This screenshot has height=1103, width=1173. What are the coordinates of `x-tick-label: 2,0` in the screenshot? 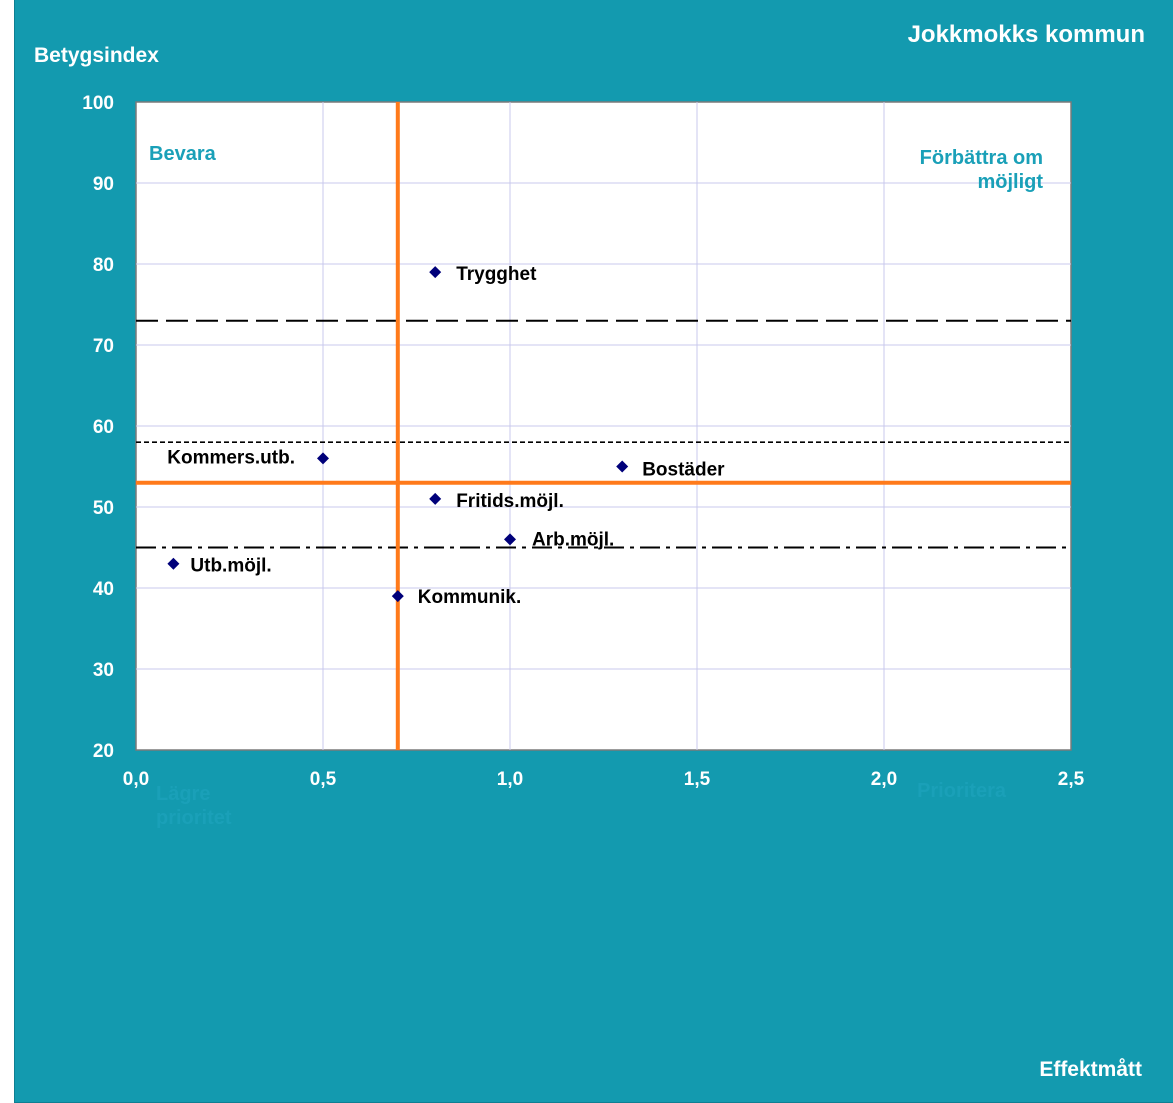 It's located at (884, 779).